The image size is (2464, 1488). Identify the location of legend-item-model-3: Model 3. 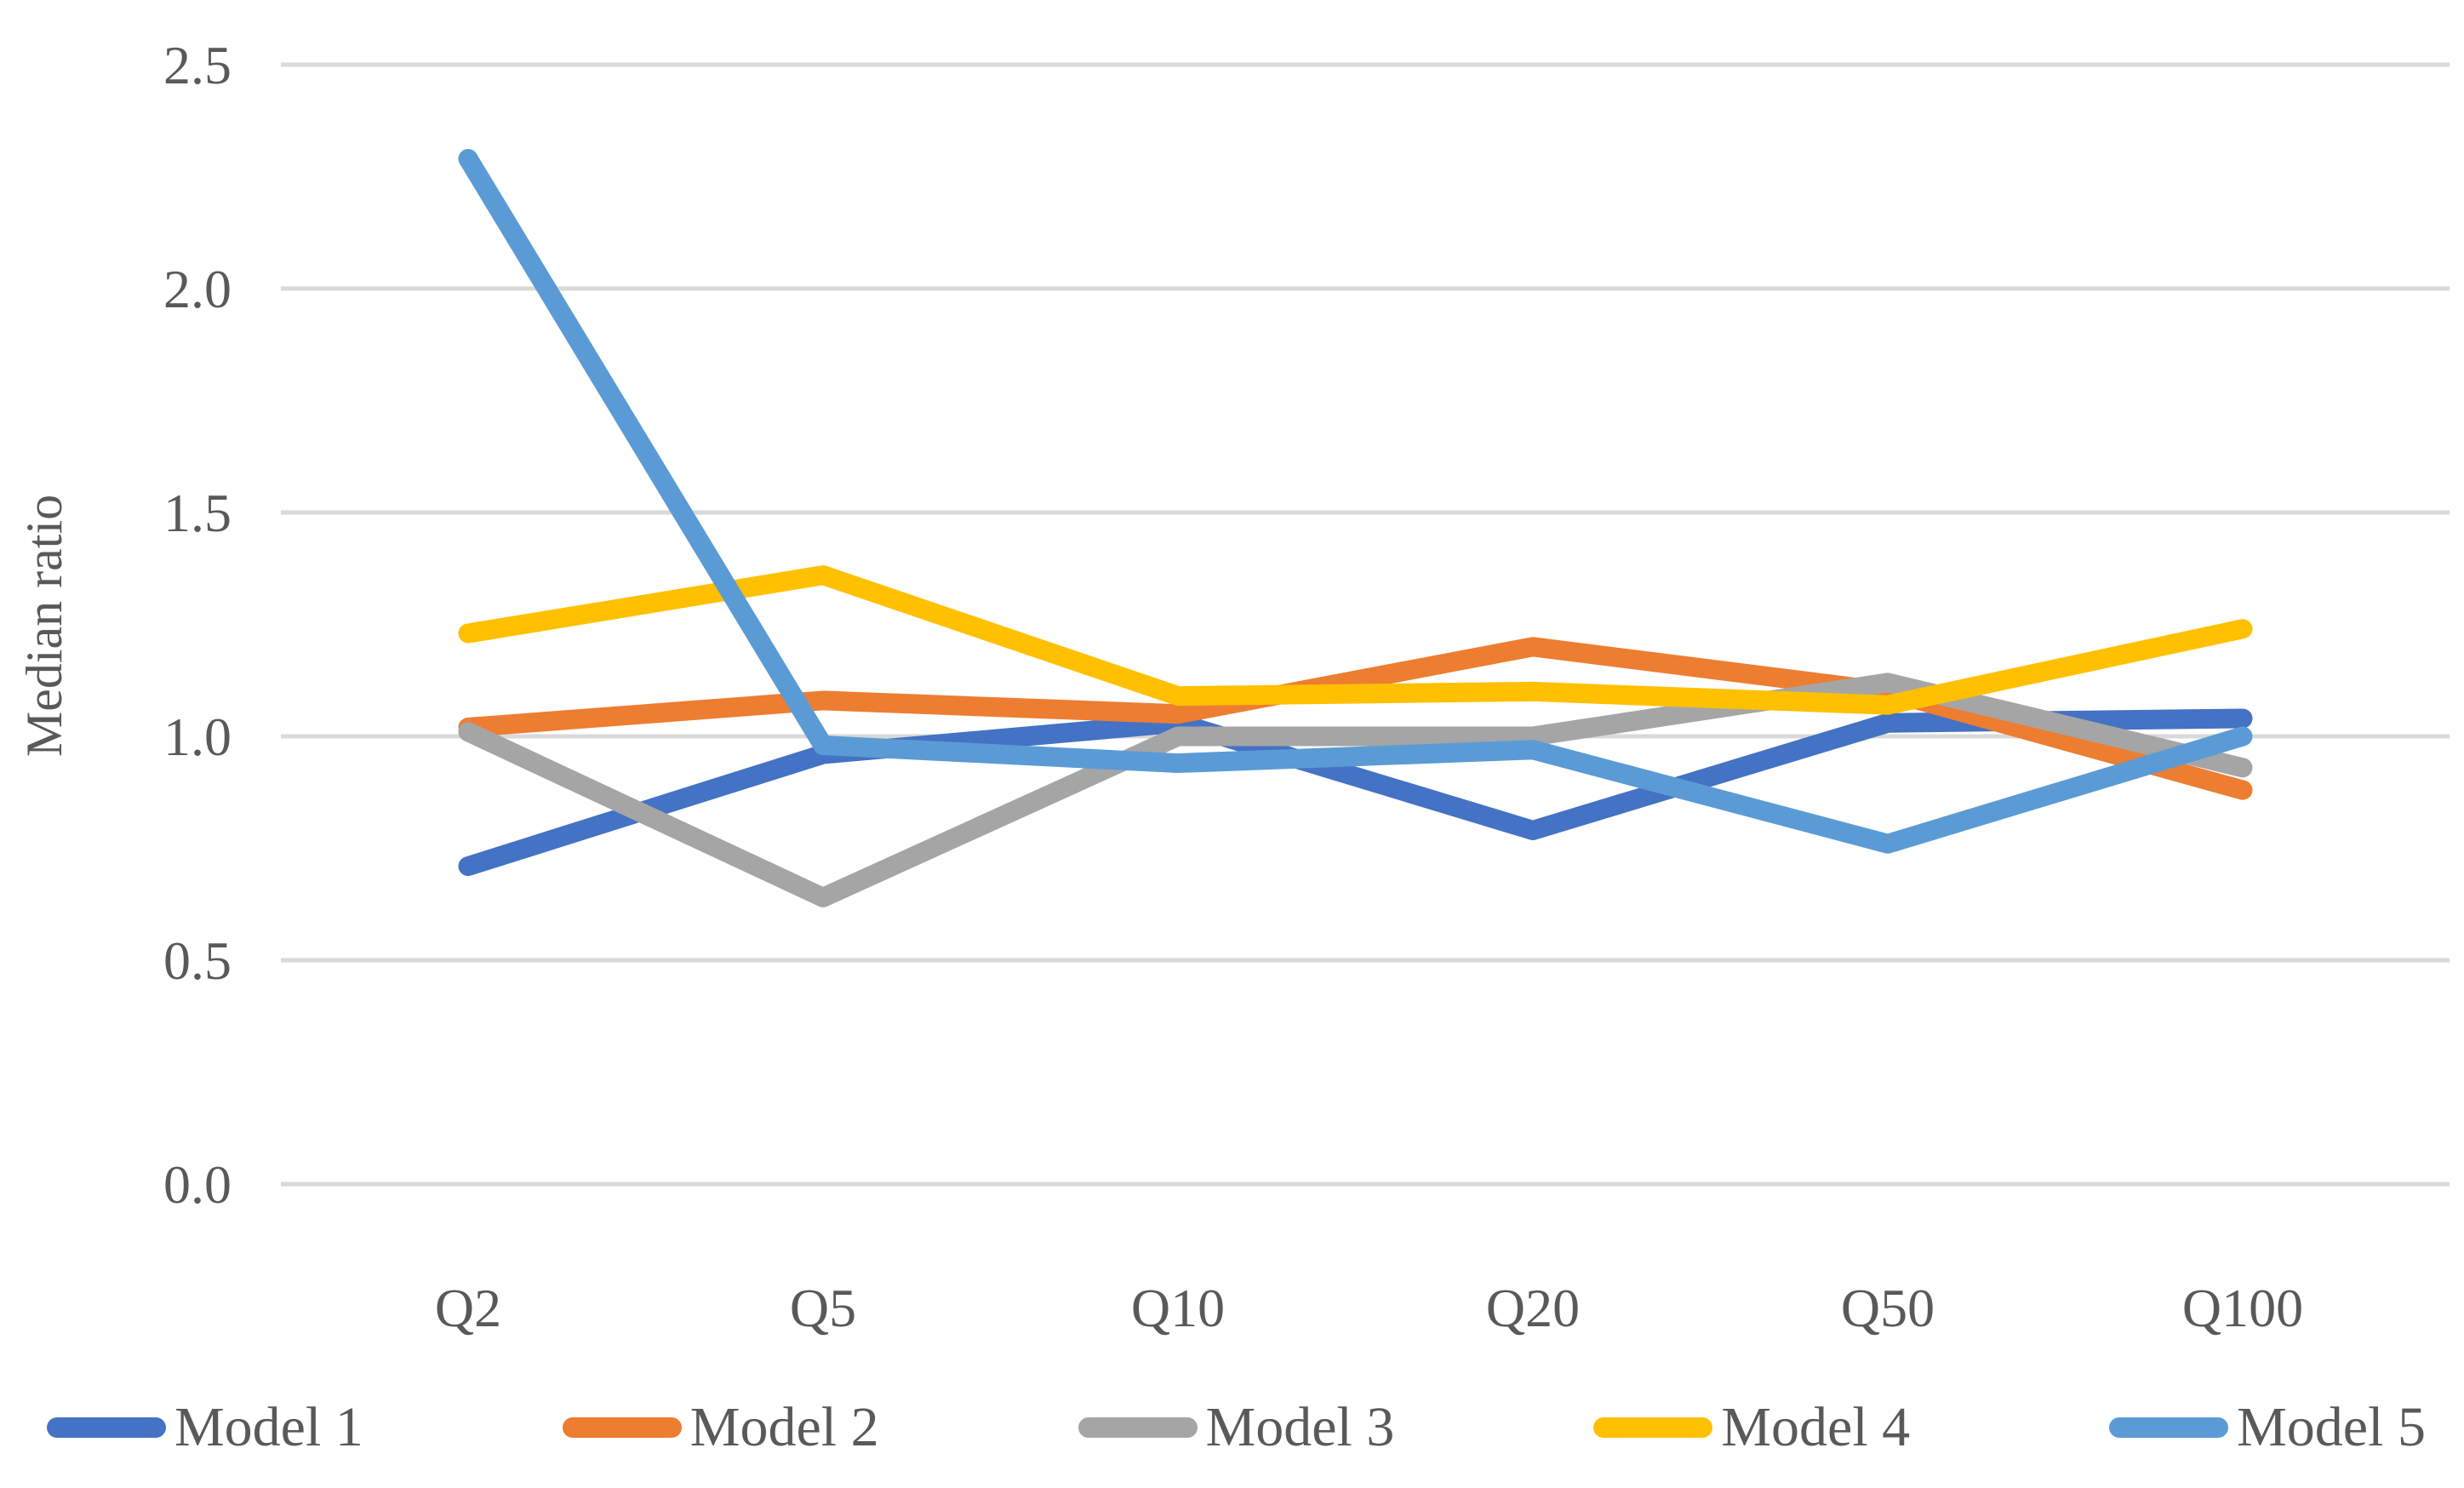
(1236, 1428).